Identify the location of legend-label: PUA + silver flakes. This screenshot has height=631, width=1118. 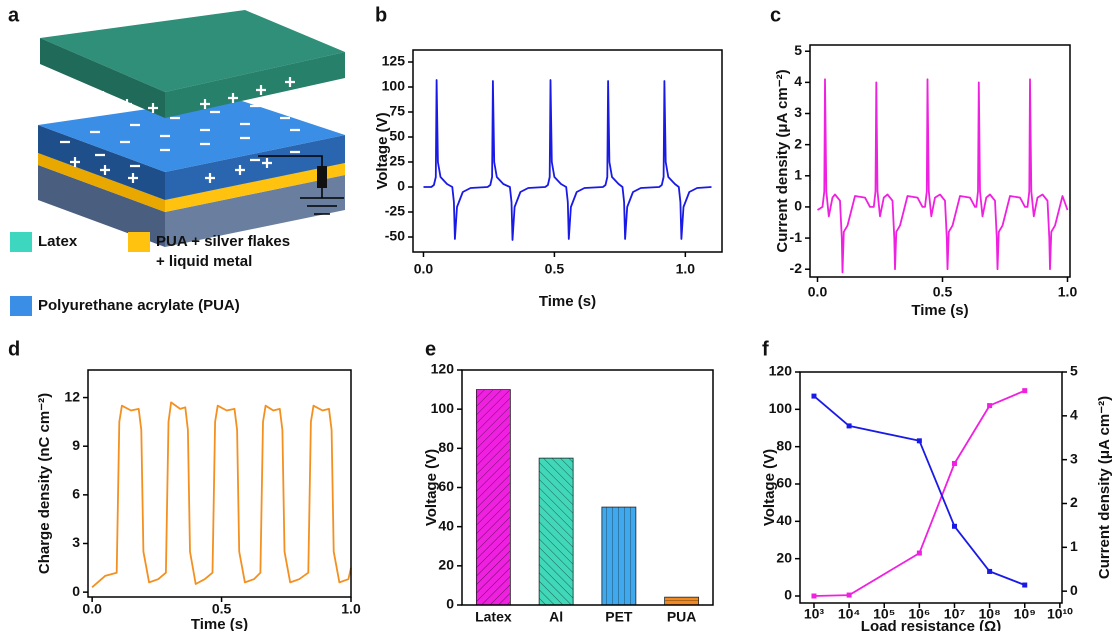
(223, 241).